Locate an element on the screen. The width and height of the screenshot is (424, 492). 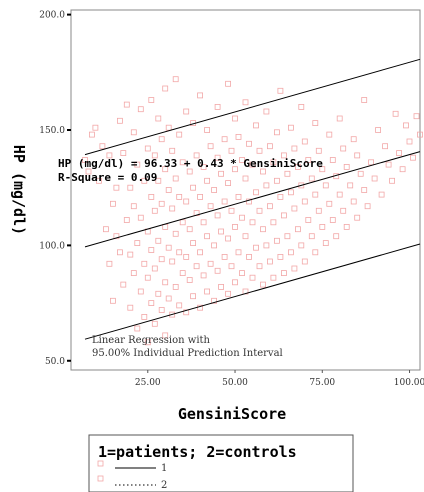
y-tick-label-2: 150.0 is located at coordinates (52, 131).